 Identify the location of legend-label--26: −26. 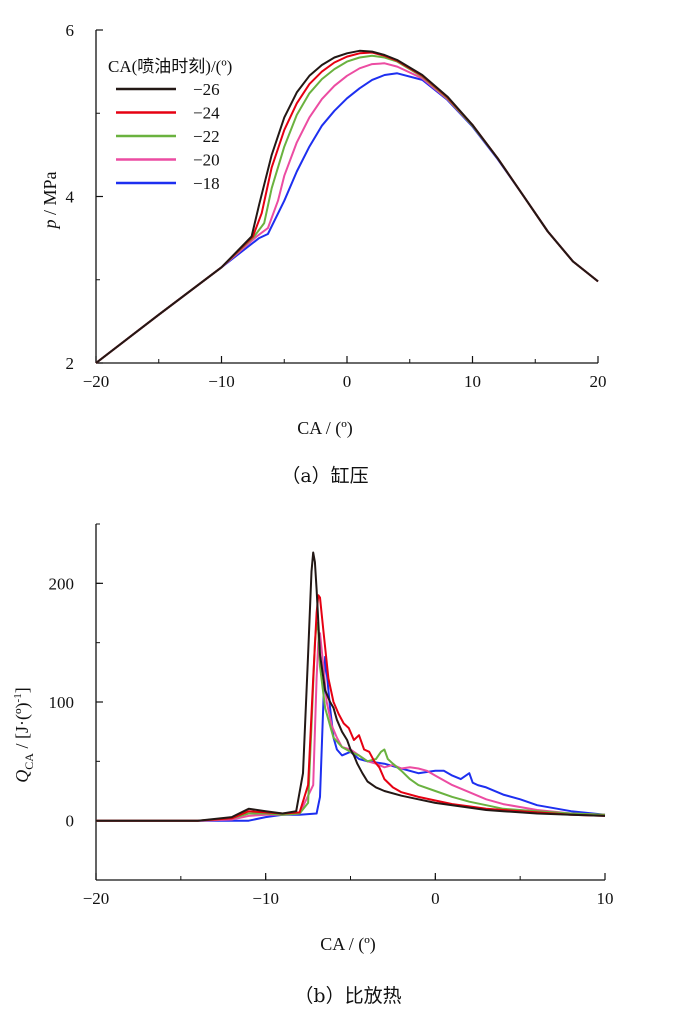
(206, 89).